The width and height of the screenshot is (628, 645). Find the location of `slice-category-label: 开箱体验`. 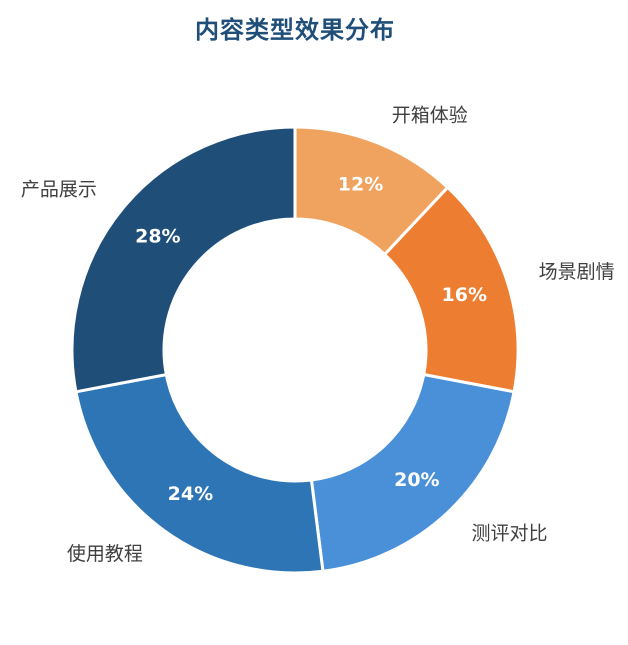

slice-category-label: 开箱体验 is located at coordinates (430, 116).